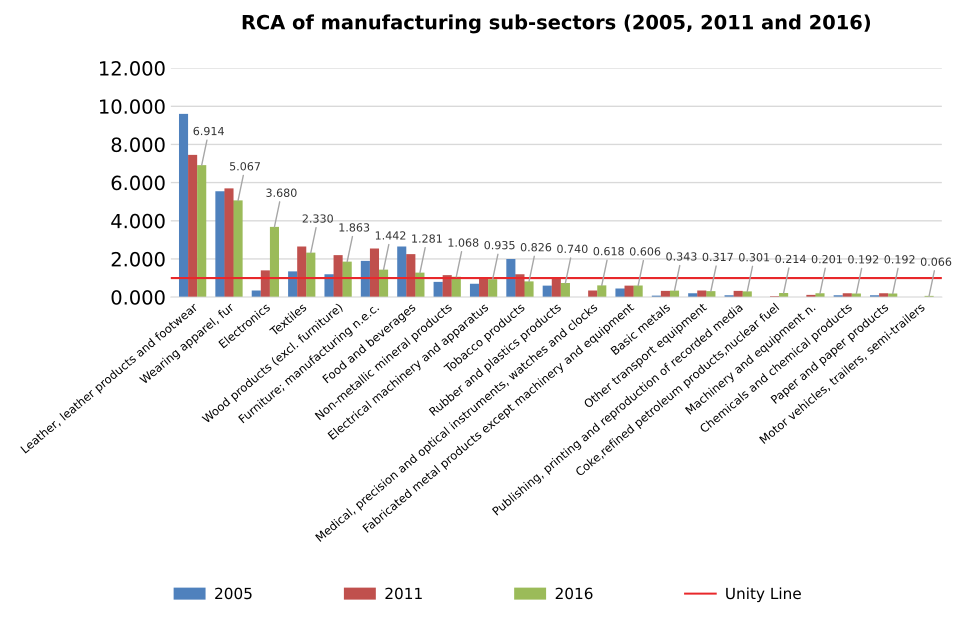  What do you see at coordinates (403, 594) in the screenshot?
I see `legend-label: 2011` at bounding box center [403, 594].